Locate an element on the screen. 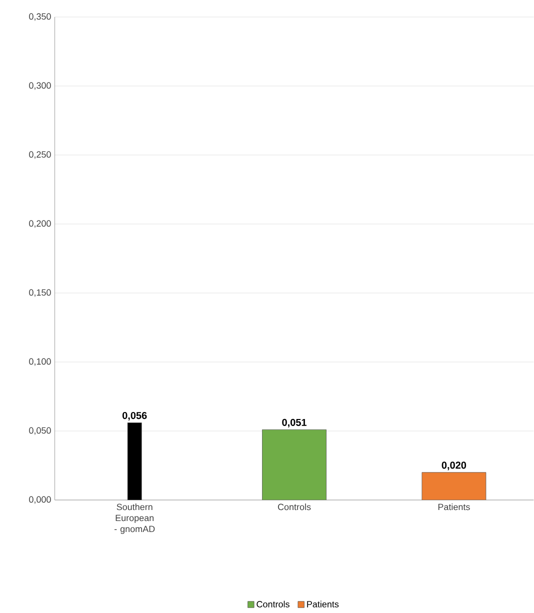 The height and width of the screenshot is (613, 534). y-tick-label: 0,350 is located at coordinates (40, 17).